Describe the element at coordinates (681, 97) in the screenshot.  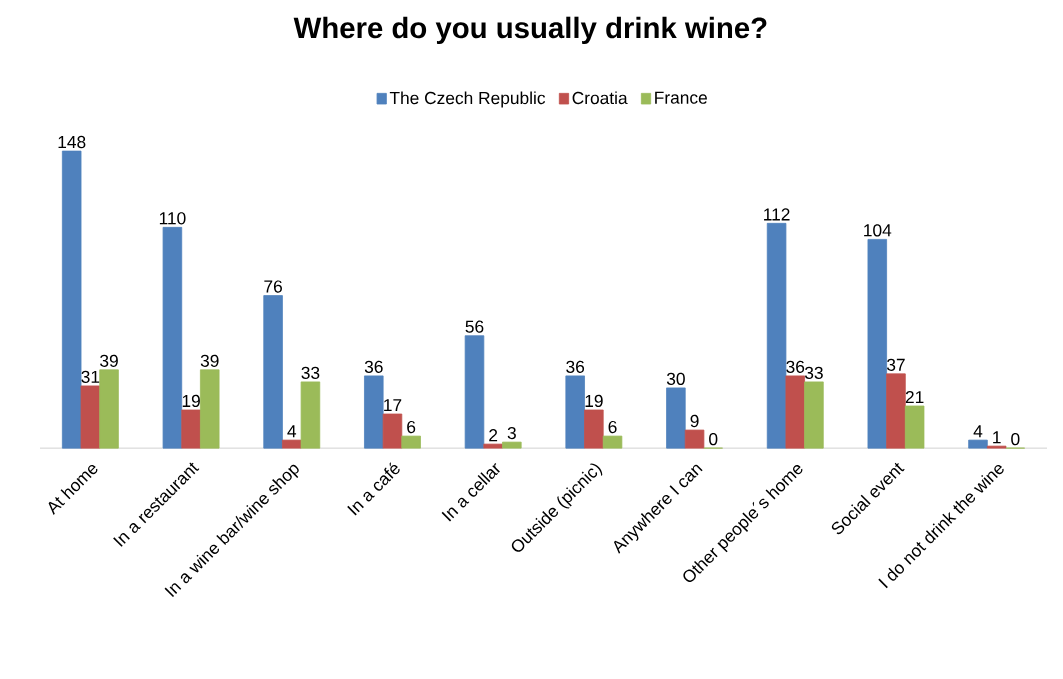
I see `legend-label: France` at that location.